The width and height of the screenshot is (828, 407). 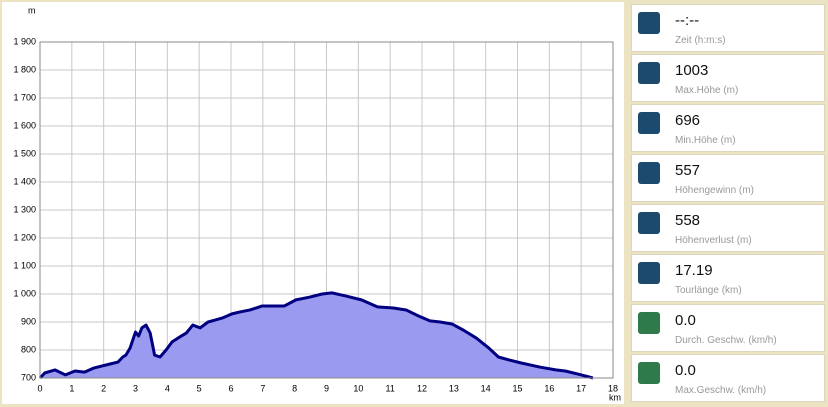 What do you see at coordinates (549, 388) in the screenshot?
I see `x-tick-label: 16` at bounding box center [549, 388].